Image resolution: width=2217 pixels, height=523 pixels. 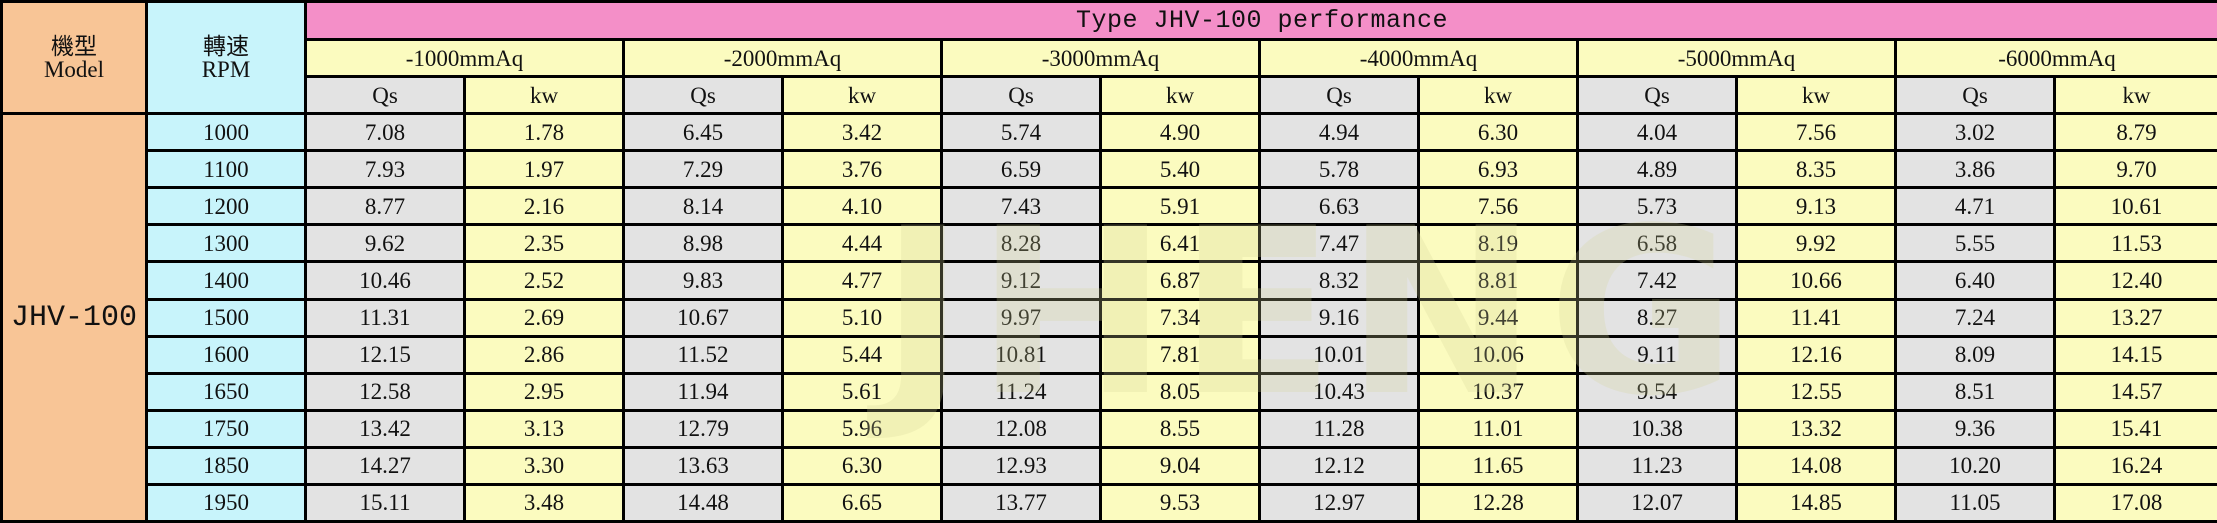 I want to click on rpm-value: 1100, so click(x=226, y=169).